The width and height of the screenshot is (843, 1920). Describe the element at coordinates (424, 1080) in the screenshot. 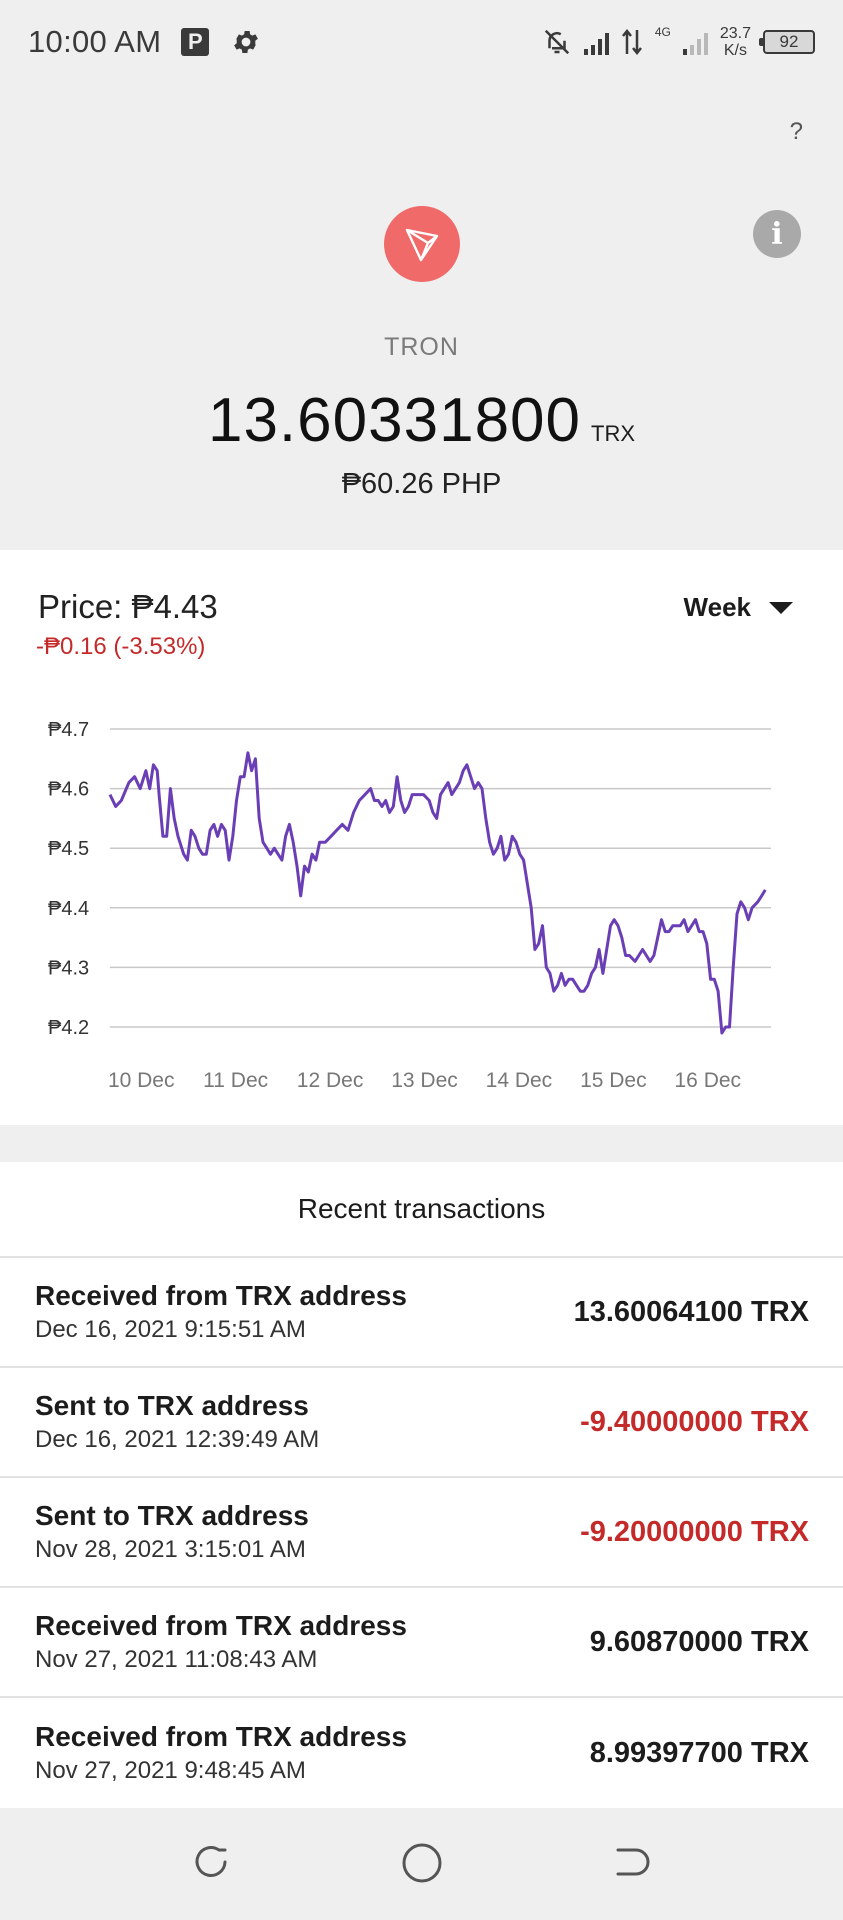

I see `x-tick-label: 13 Dec` at that location.